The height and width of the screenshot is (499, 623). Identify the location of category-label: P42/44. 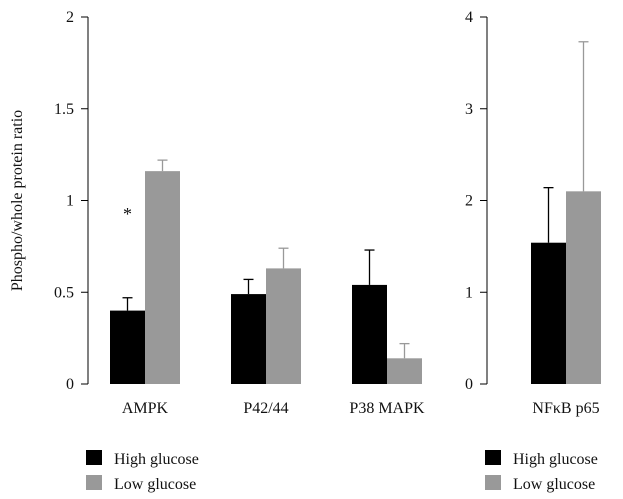
(265, 408).